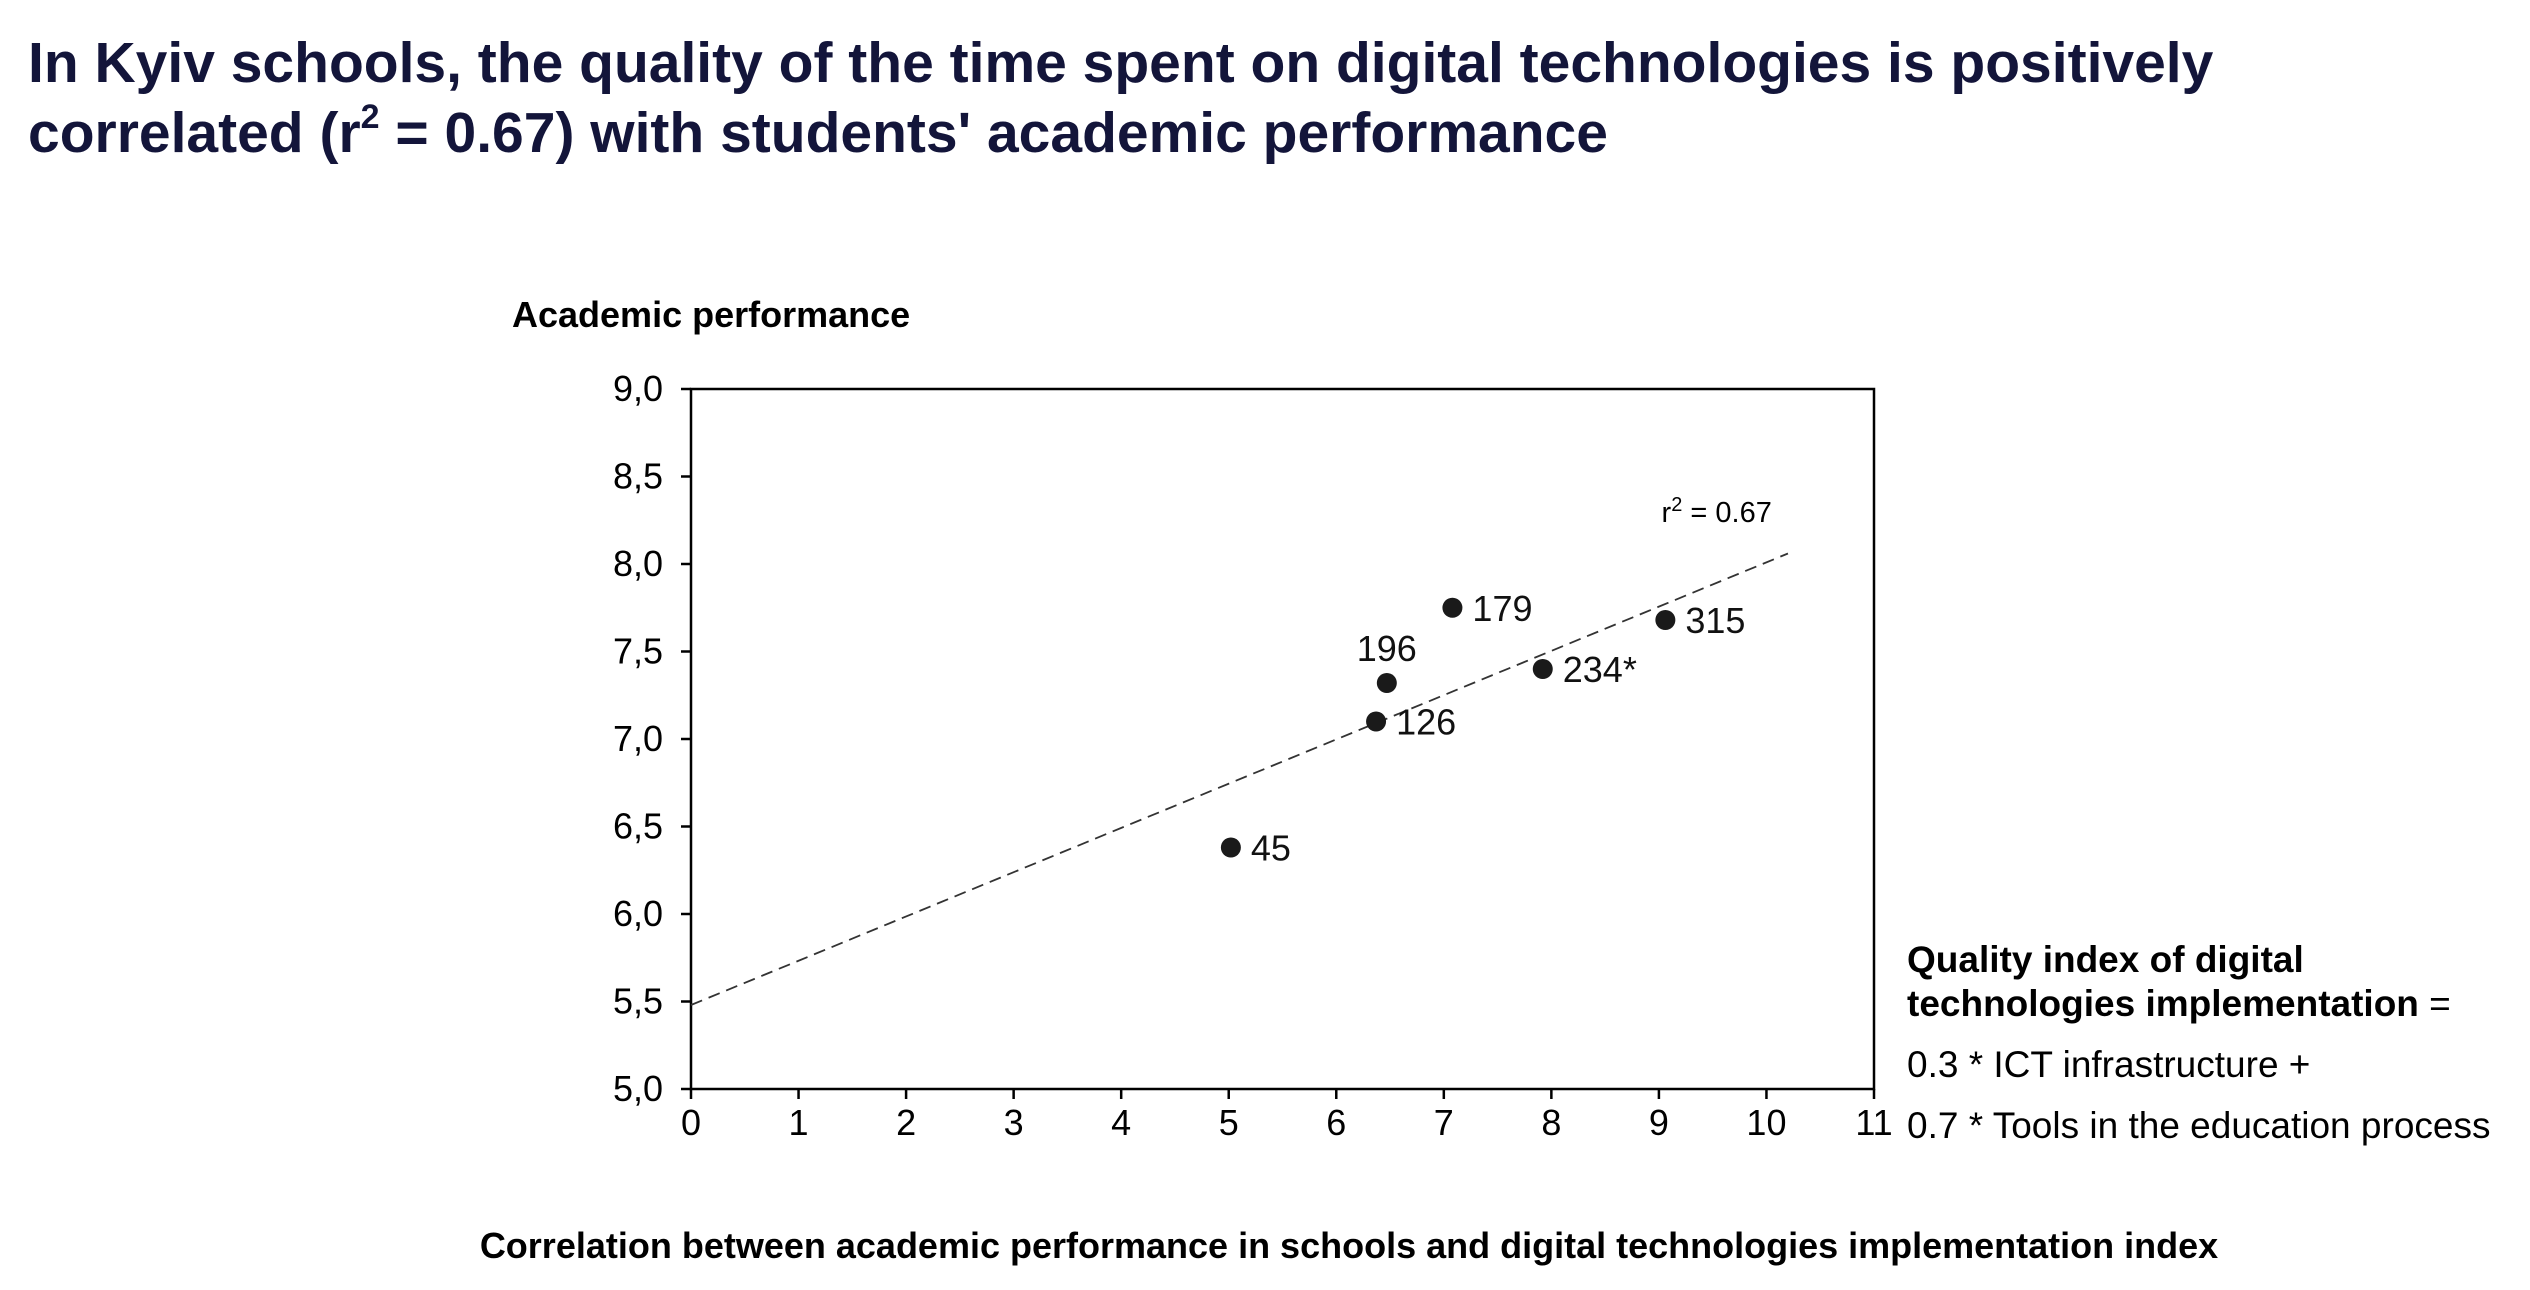  I want to click on y-tick-label: 6,0, so click(638, 913).